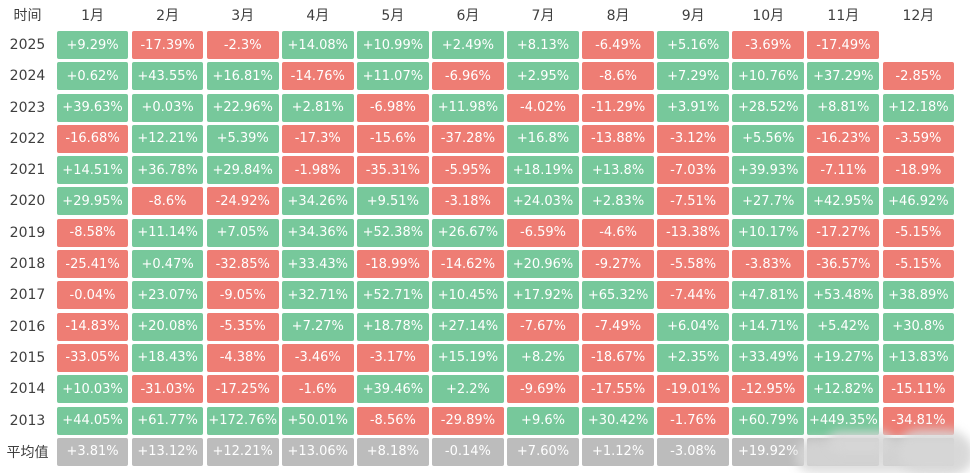 The width and height of the screenshot is (970, 473). Describe the element at coordinates (843, 295) in the screenshot. I see `return-cell: +53.48%` at that location.